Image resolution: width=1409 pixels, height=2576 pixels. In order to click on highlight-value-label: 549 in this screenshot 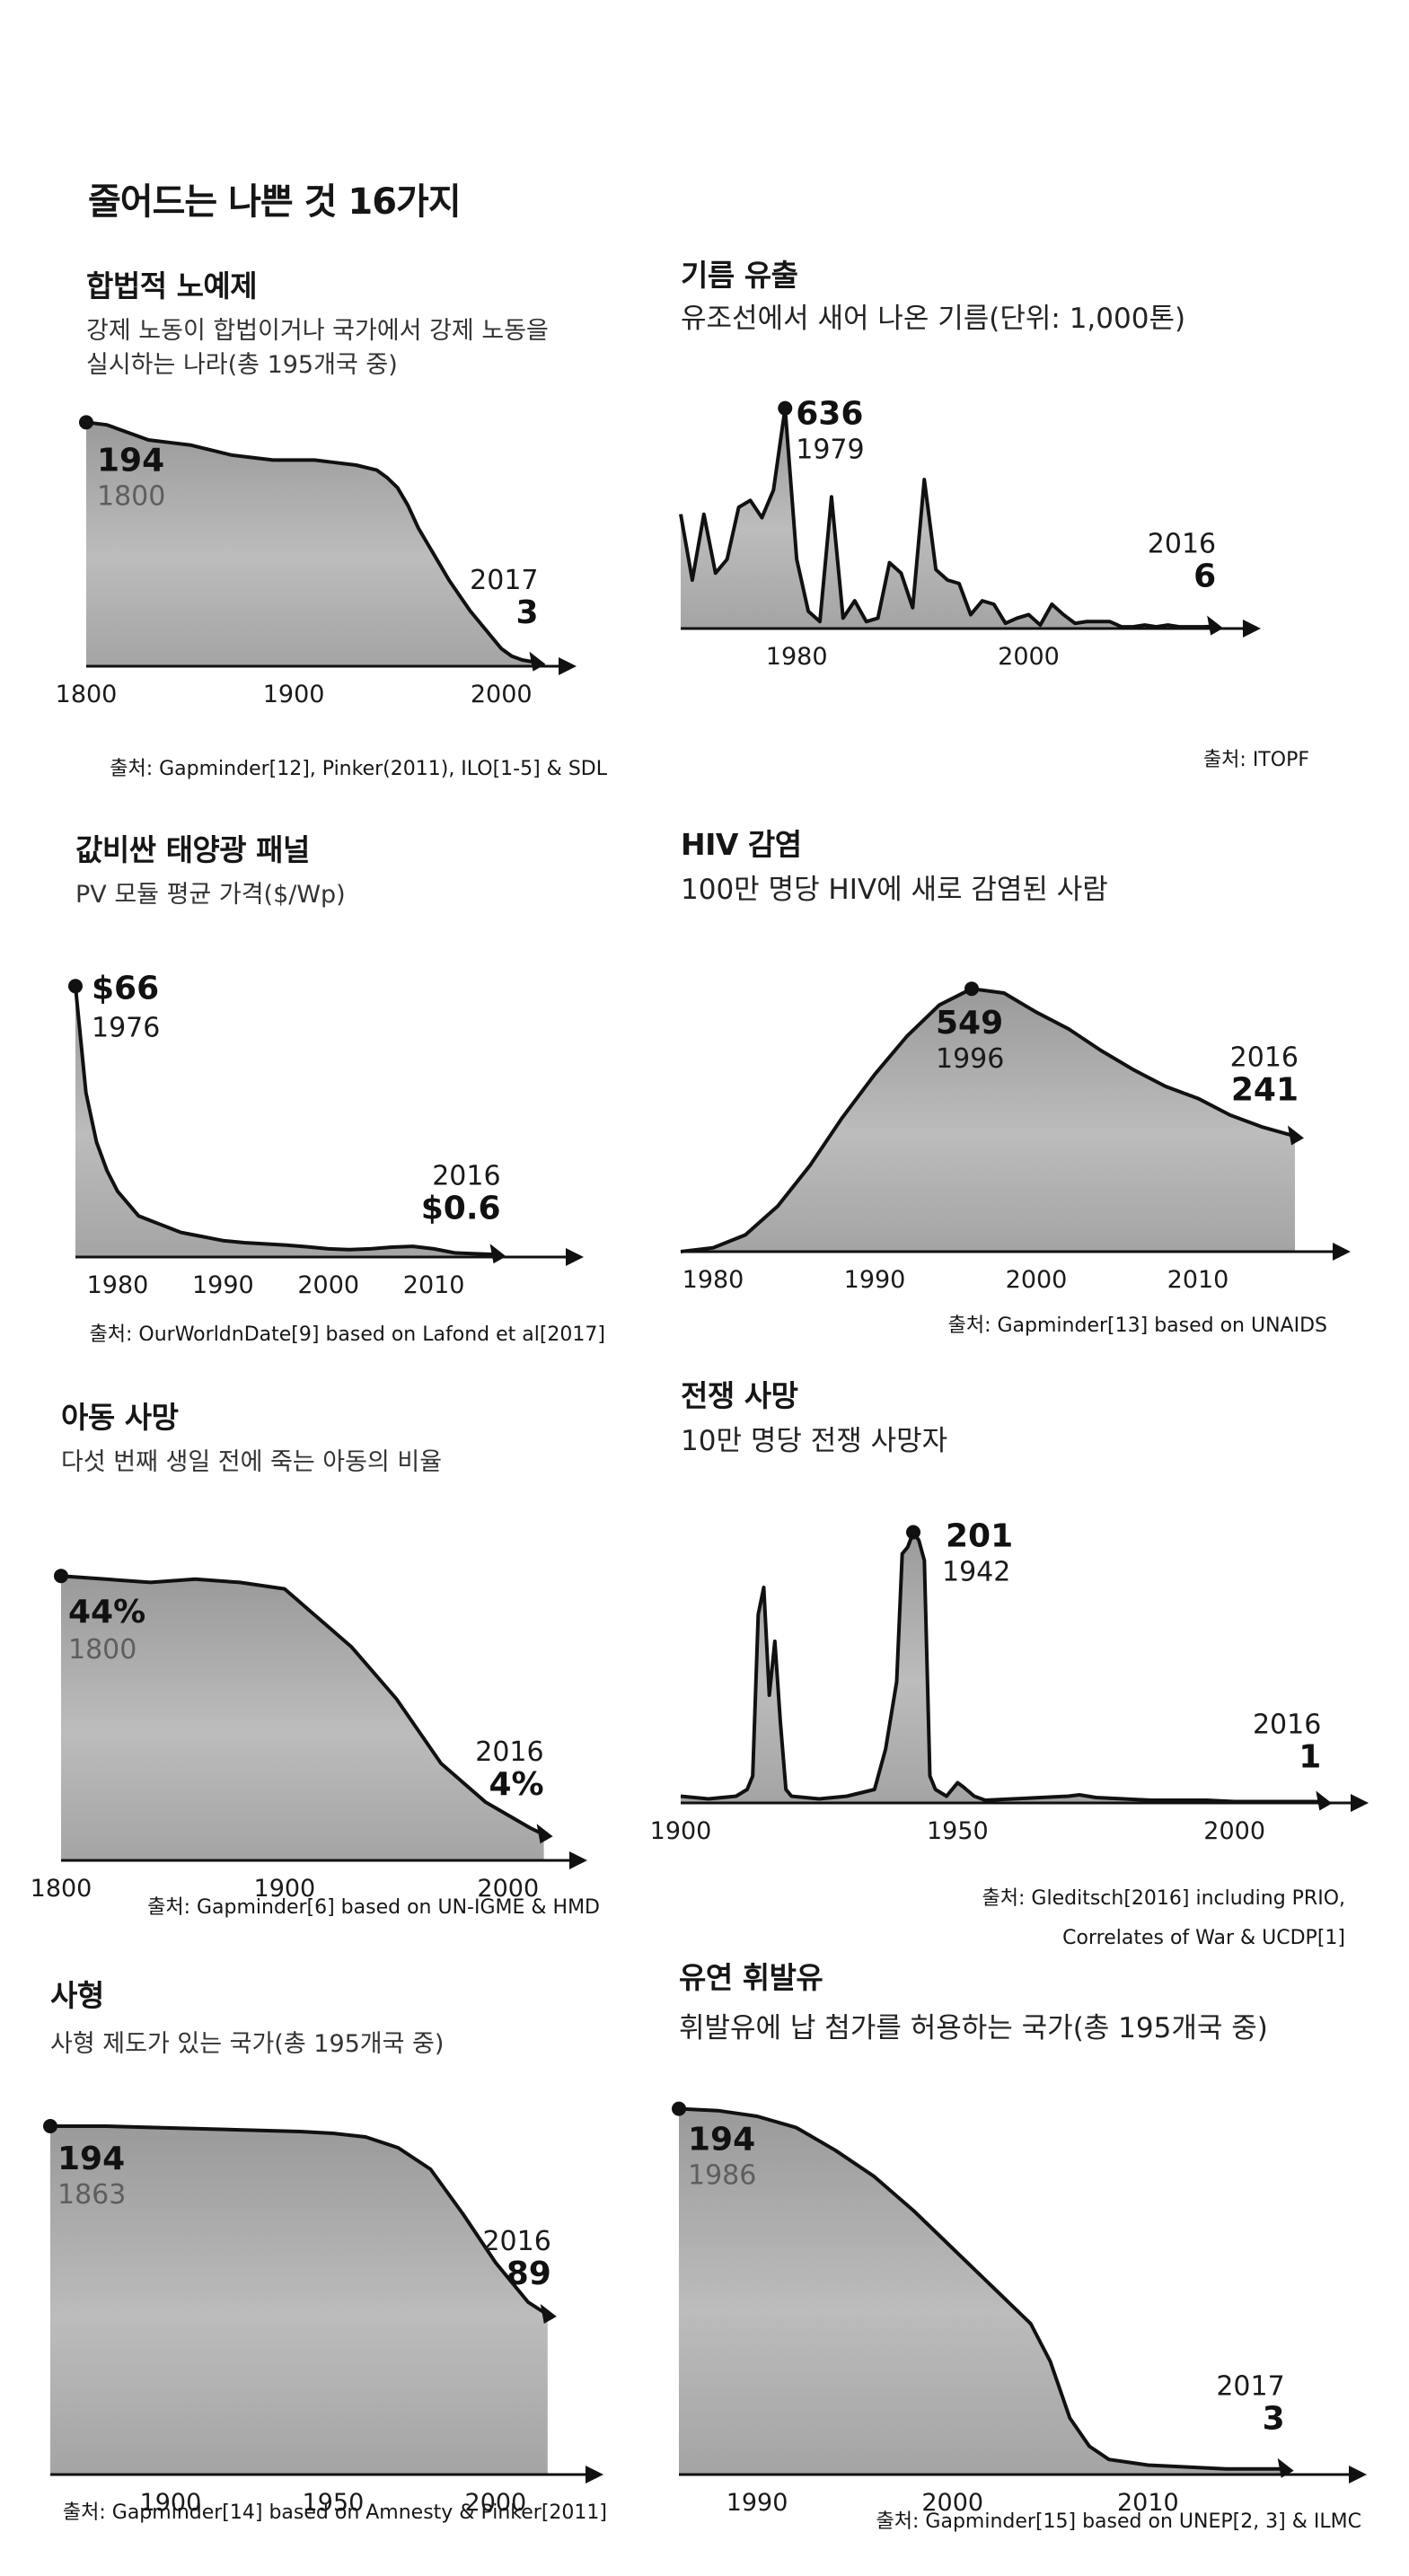, I will do `click(969, 1023)`.